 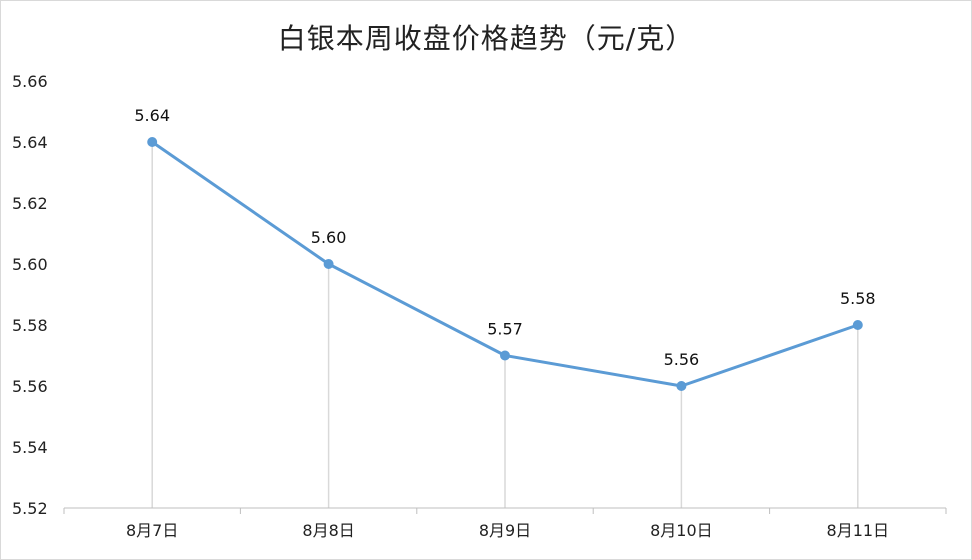 What do you see at coordinates (505, 329) in the screenshot?
I see `data-label: 5.57` at bounding box center [505, 329].